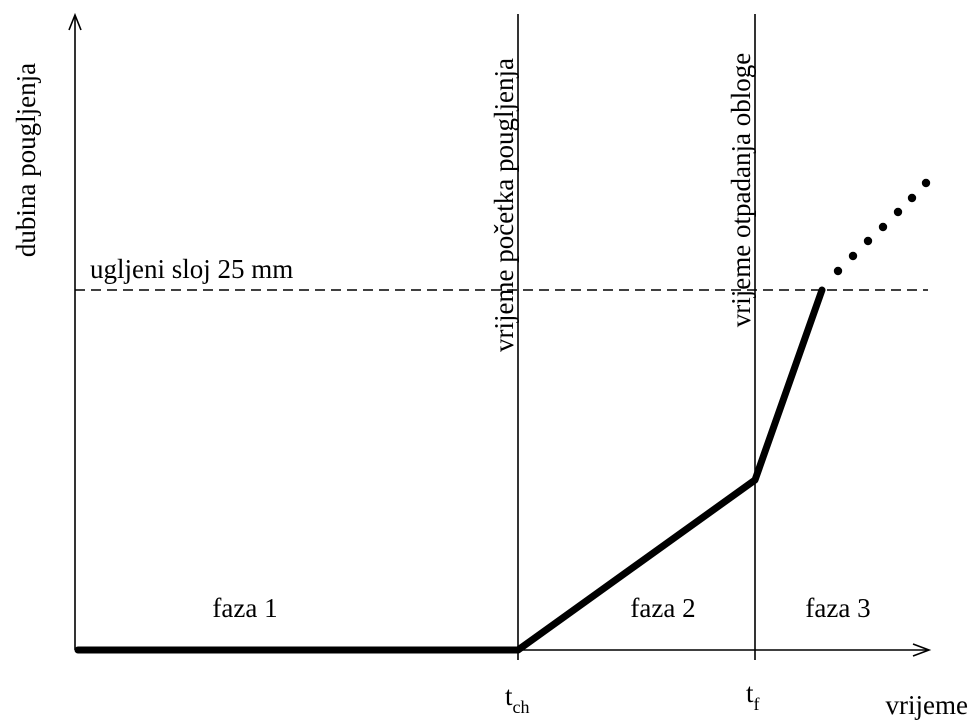  Describe the element at coordinates (741, 190) in the screenshot. I see `t-f-caption: vrijeme otpadanja obloge` at that location.